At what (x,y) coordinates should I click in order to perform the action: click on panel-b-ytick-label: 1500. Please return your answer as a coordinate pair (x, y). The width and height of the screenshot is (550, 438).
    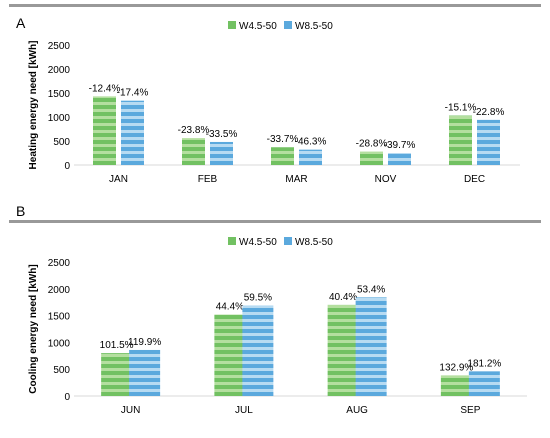
    Looking at the image, I should click on (59, 317).